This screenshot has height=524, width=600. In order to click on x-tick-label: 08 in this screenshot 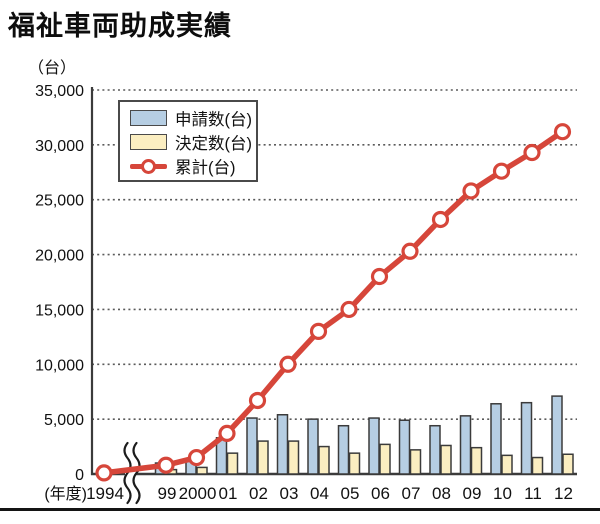, I will do `click(441, 493)`.